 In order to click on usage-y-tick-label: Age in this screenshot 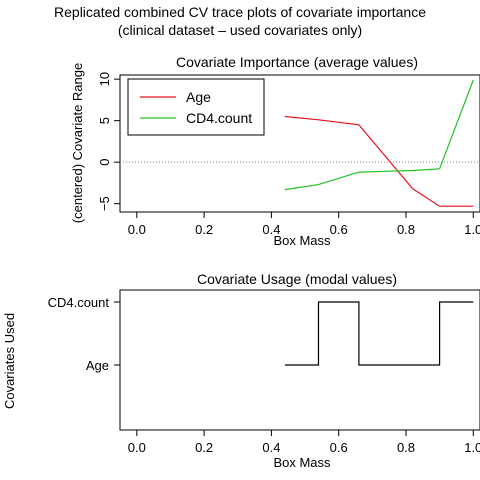, I will do `click(97, 365)`.